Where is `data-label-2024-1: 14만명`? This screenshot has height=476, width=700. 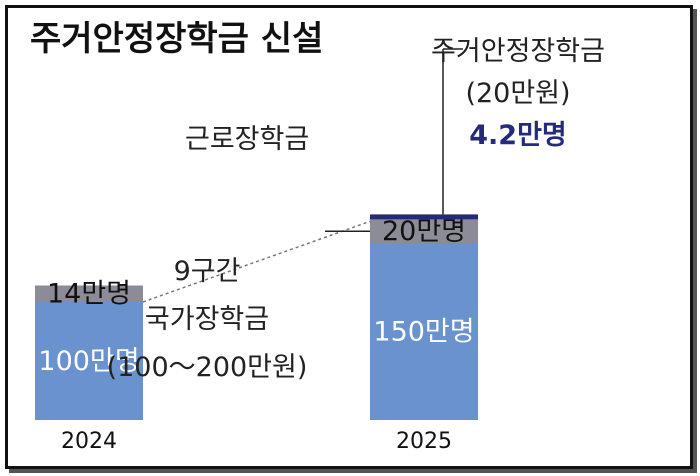 data-label-2024-1: 14만명 is located at coordinates (89, 294).